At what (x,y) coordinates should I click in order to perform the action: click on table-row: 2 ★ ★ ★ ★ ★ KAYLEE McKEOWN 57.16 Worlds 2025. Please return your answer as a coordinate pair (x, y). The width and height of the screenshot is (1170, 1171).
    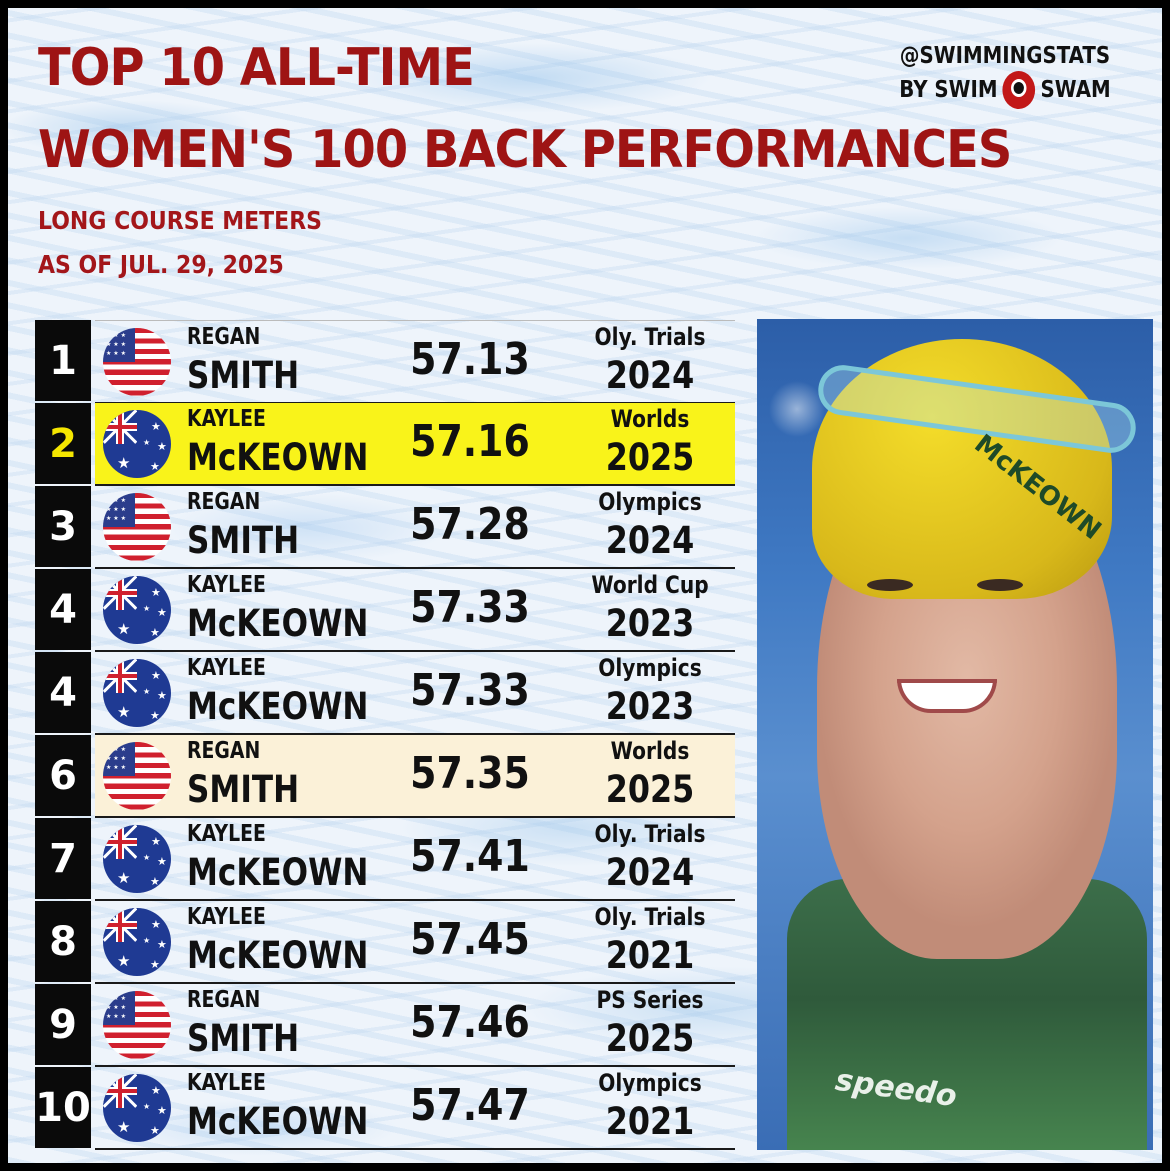
    Looking at the image, I should click on (386, 444).